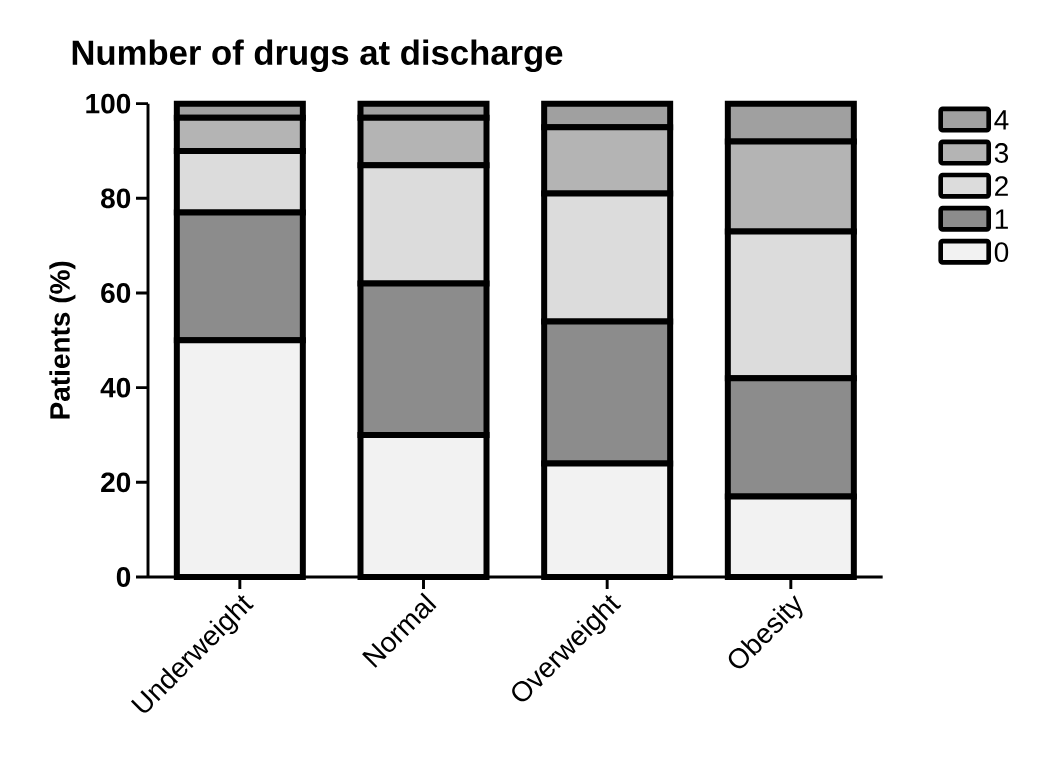 The width and height of the screenshot is (1047, 780). Describe the element at coordinates (1001, 186) in the screenshot. I see `legend-label: 2` at that location.